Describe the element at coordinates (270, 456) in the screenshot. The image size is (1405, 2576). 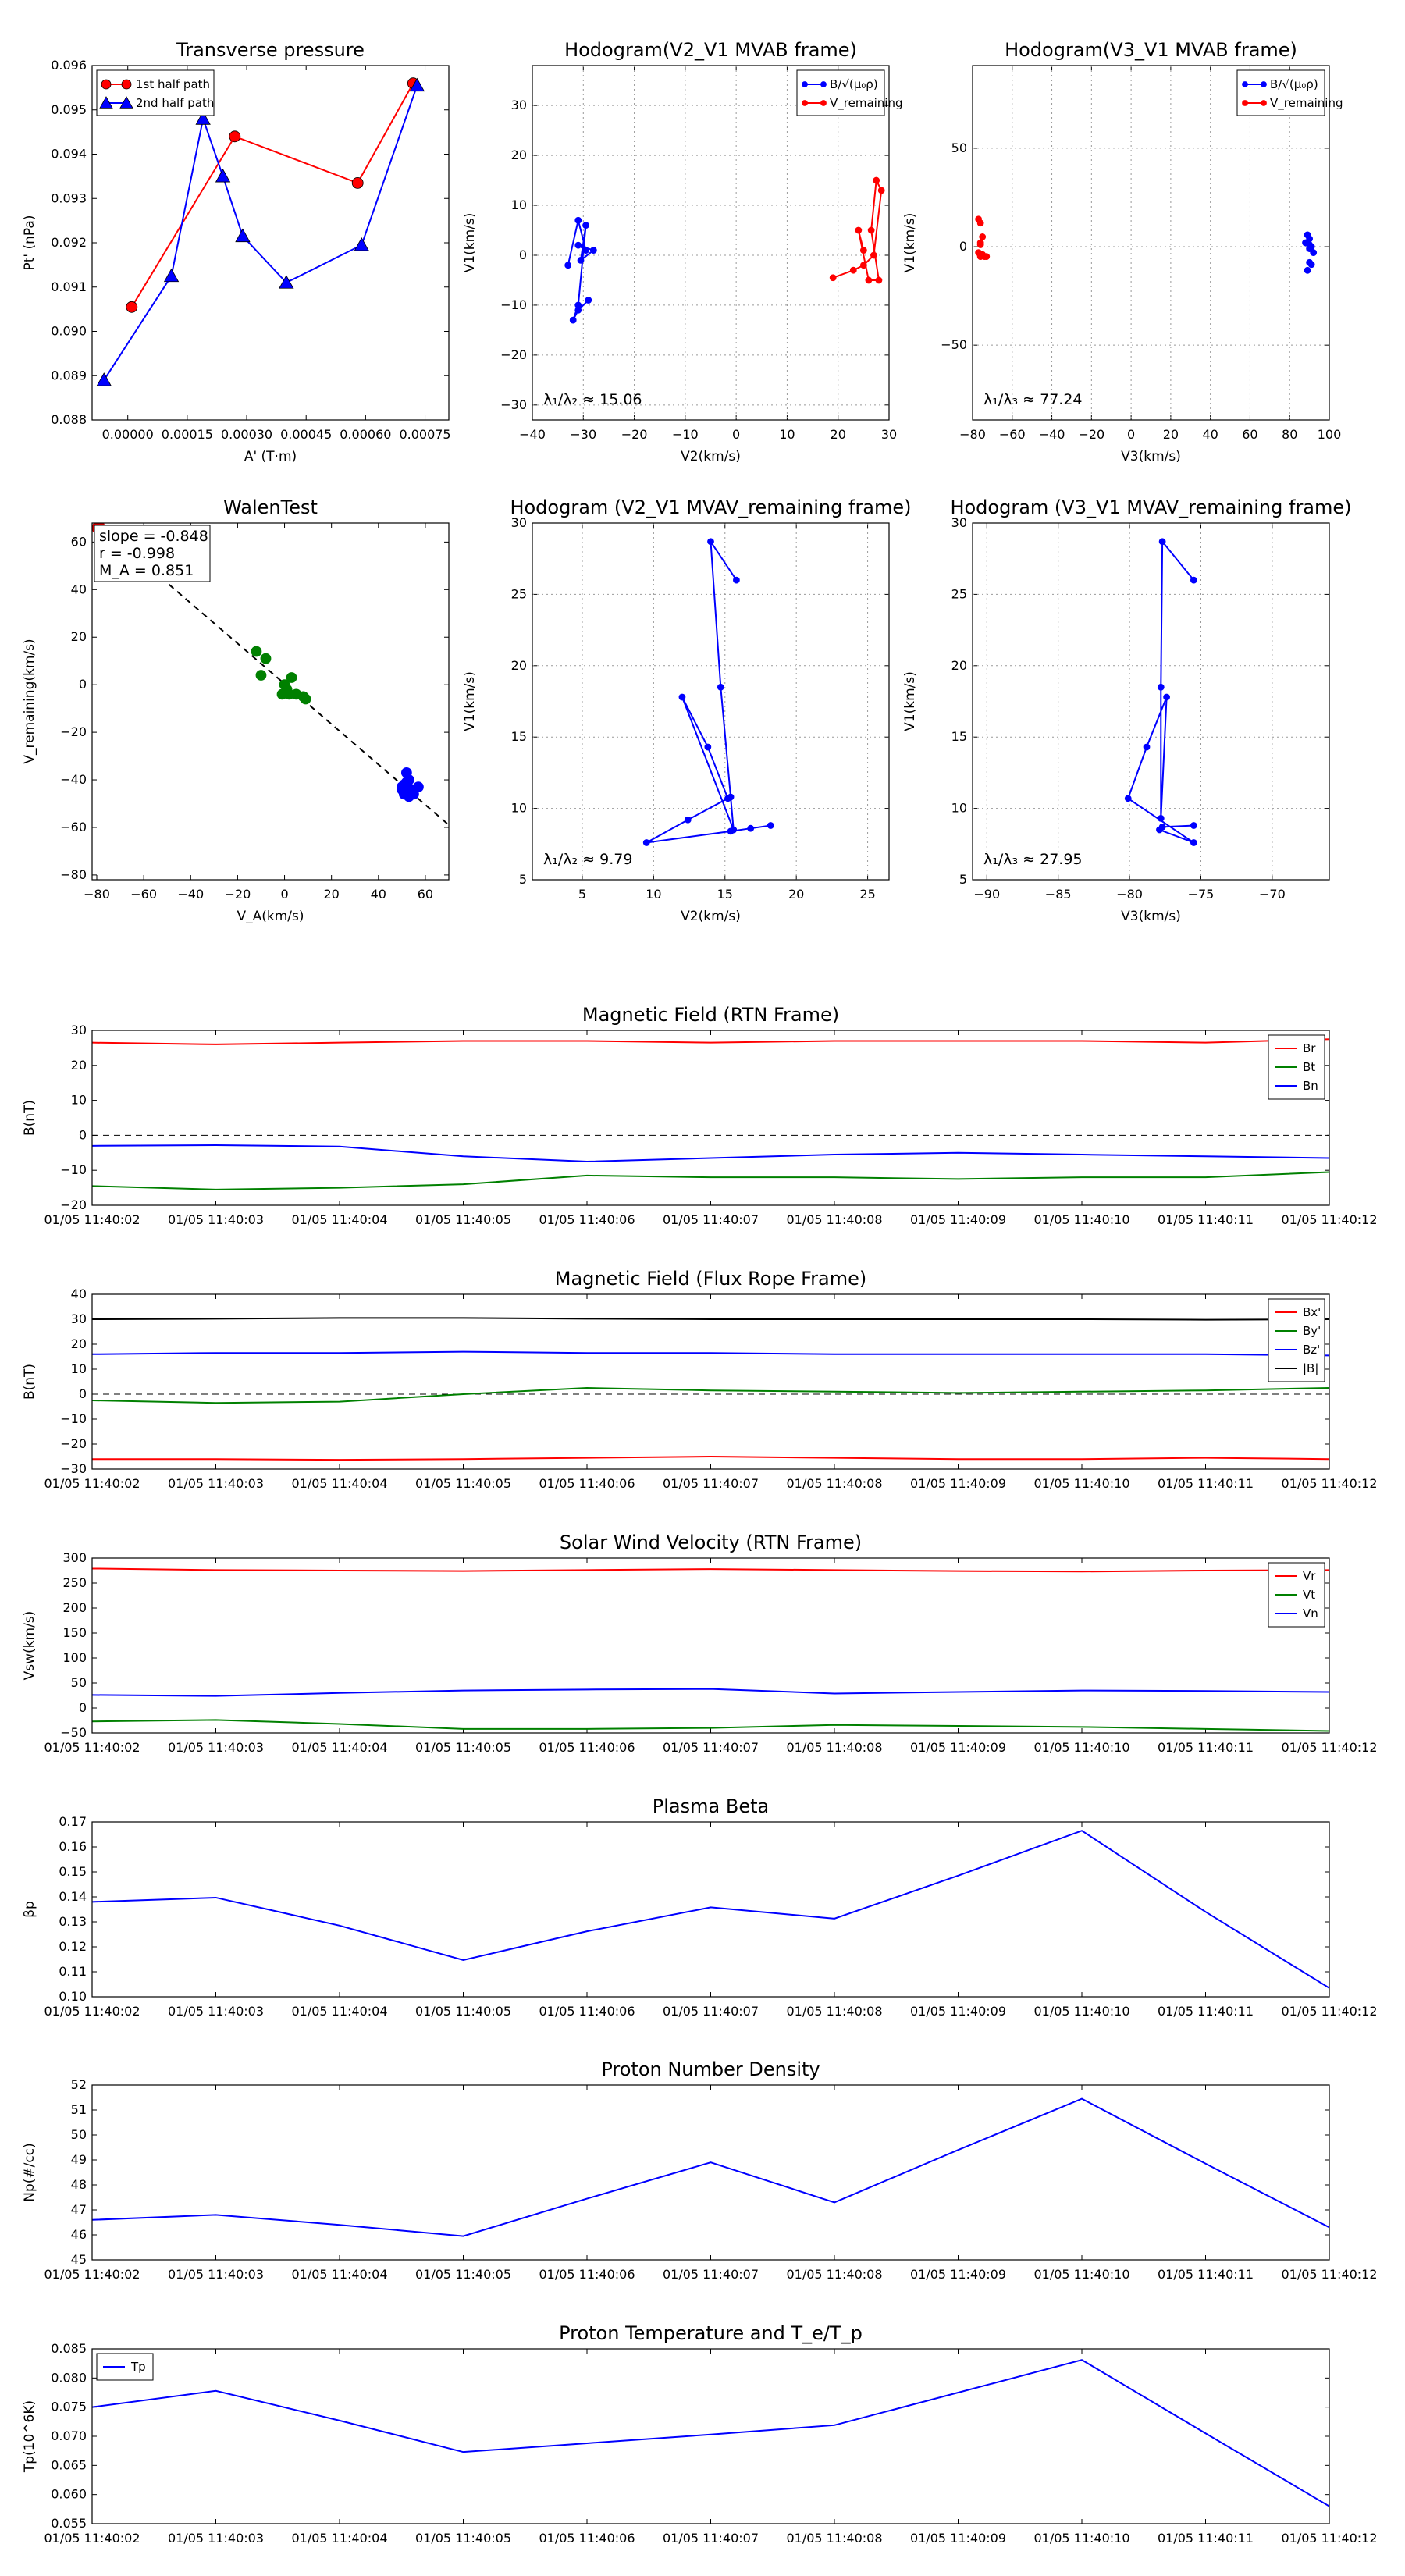
I see `transverse-pressure-xlabel: A' (T·m)` at that location.